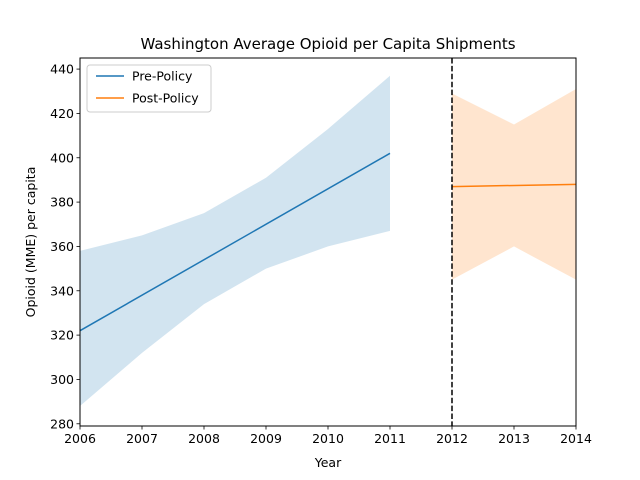  What do you see at coordinates (80, 438) in the screenshot?
I see `x-tick-label: 2006` at bounding box center [80, 438].